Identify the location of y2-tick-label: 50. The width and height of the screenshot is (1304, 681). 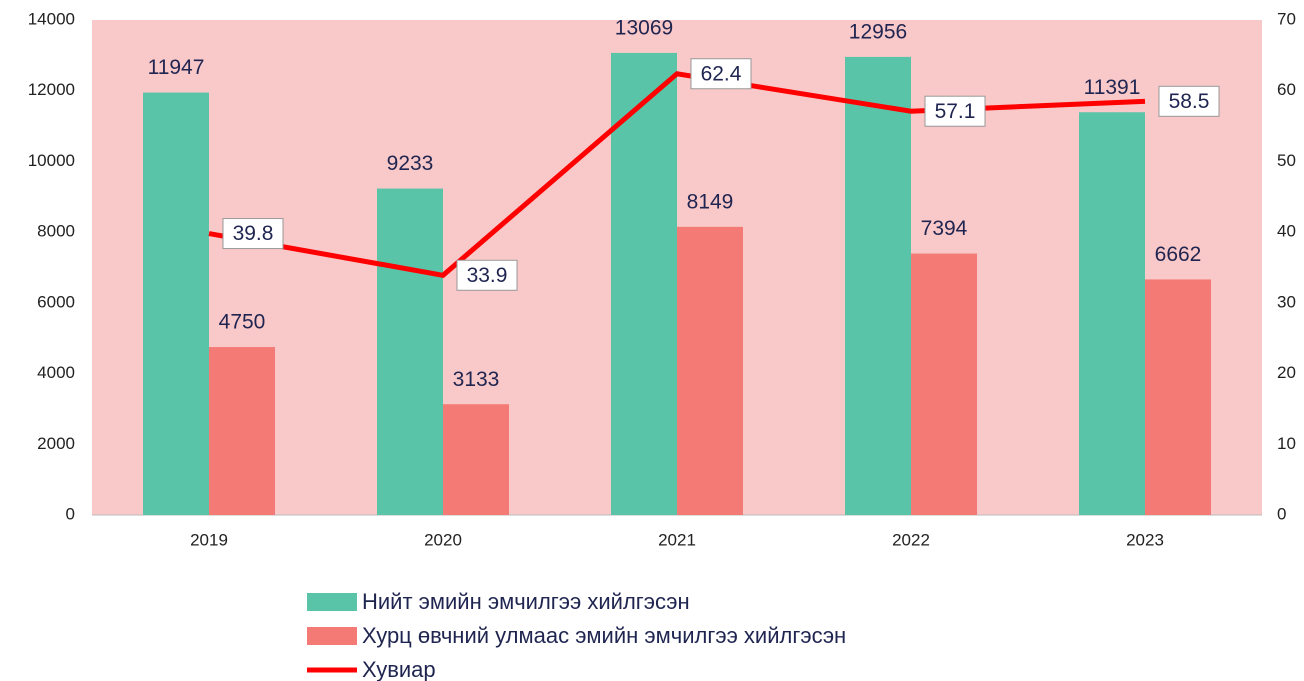
(1286, 160).